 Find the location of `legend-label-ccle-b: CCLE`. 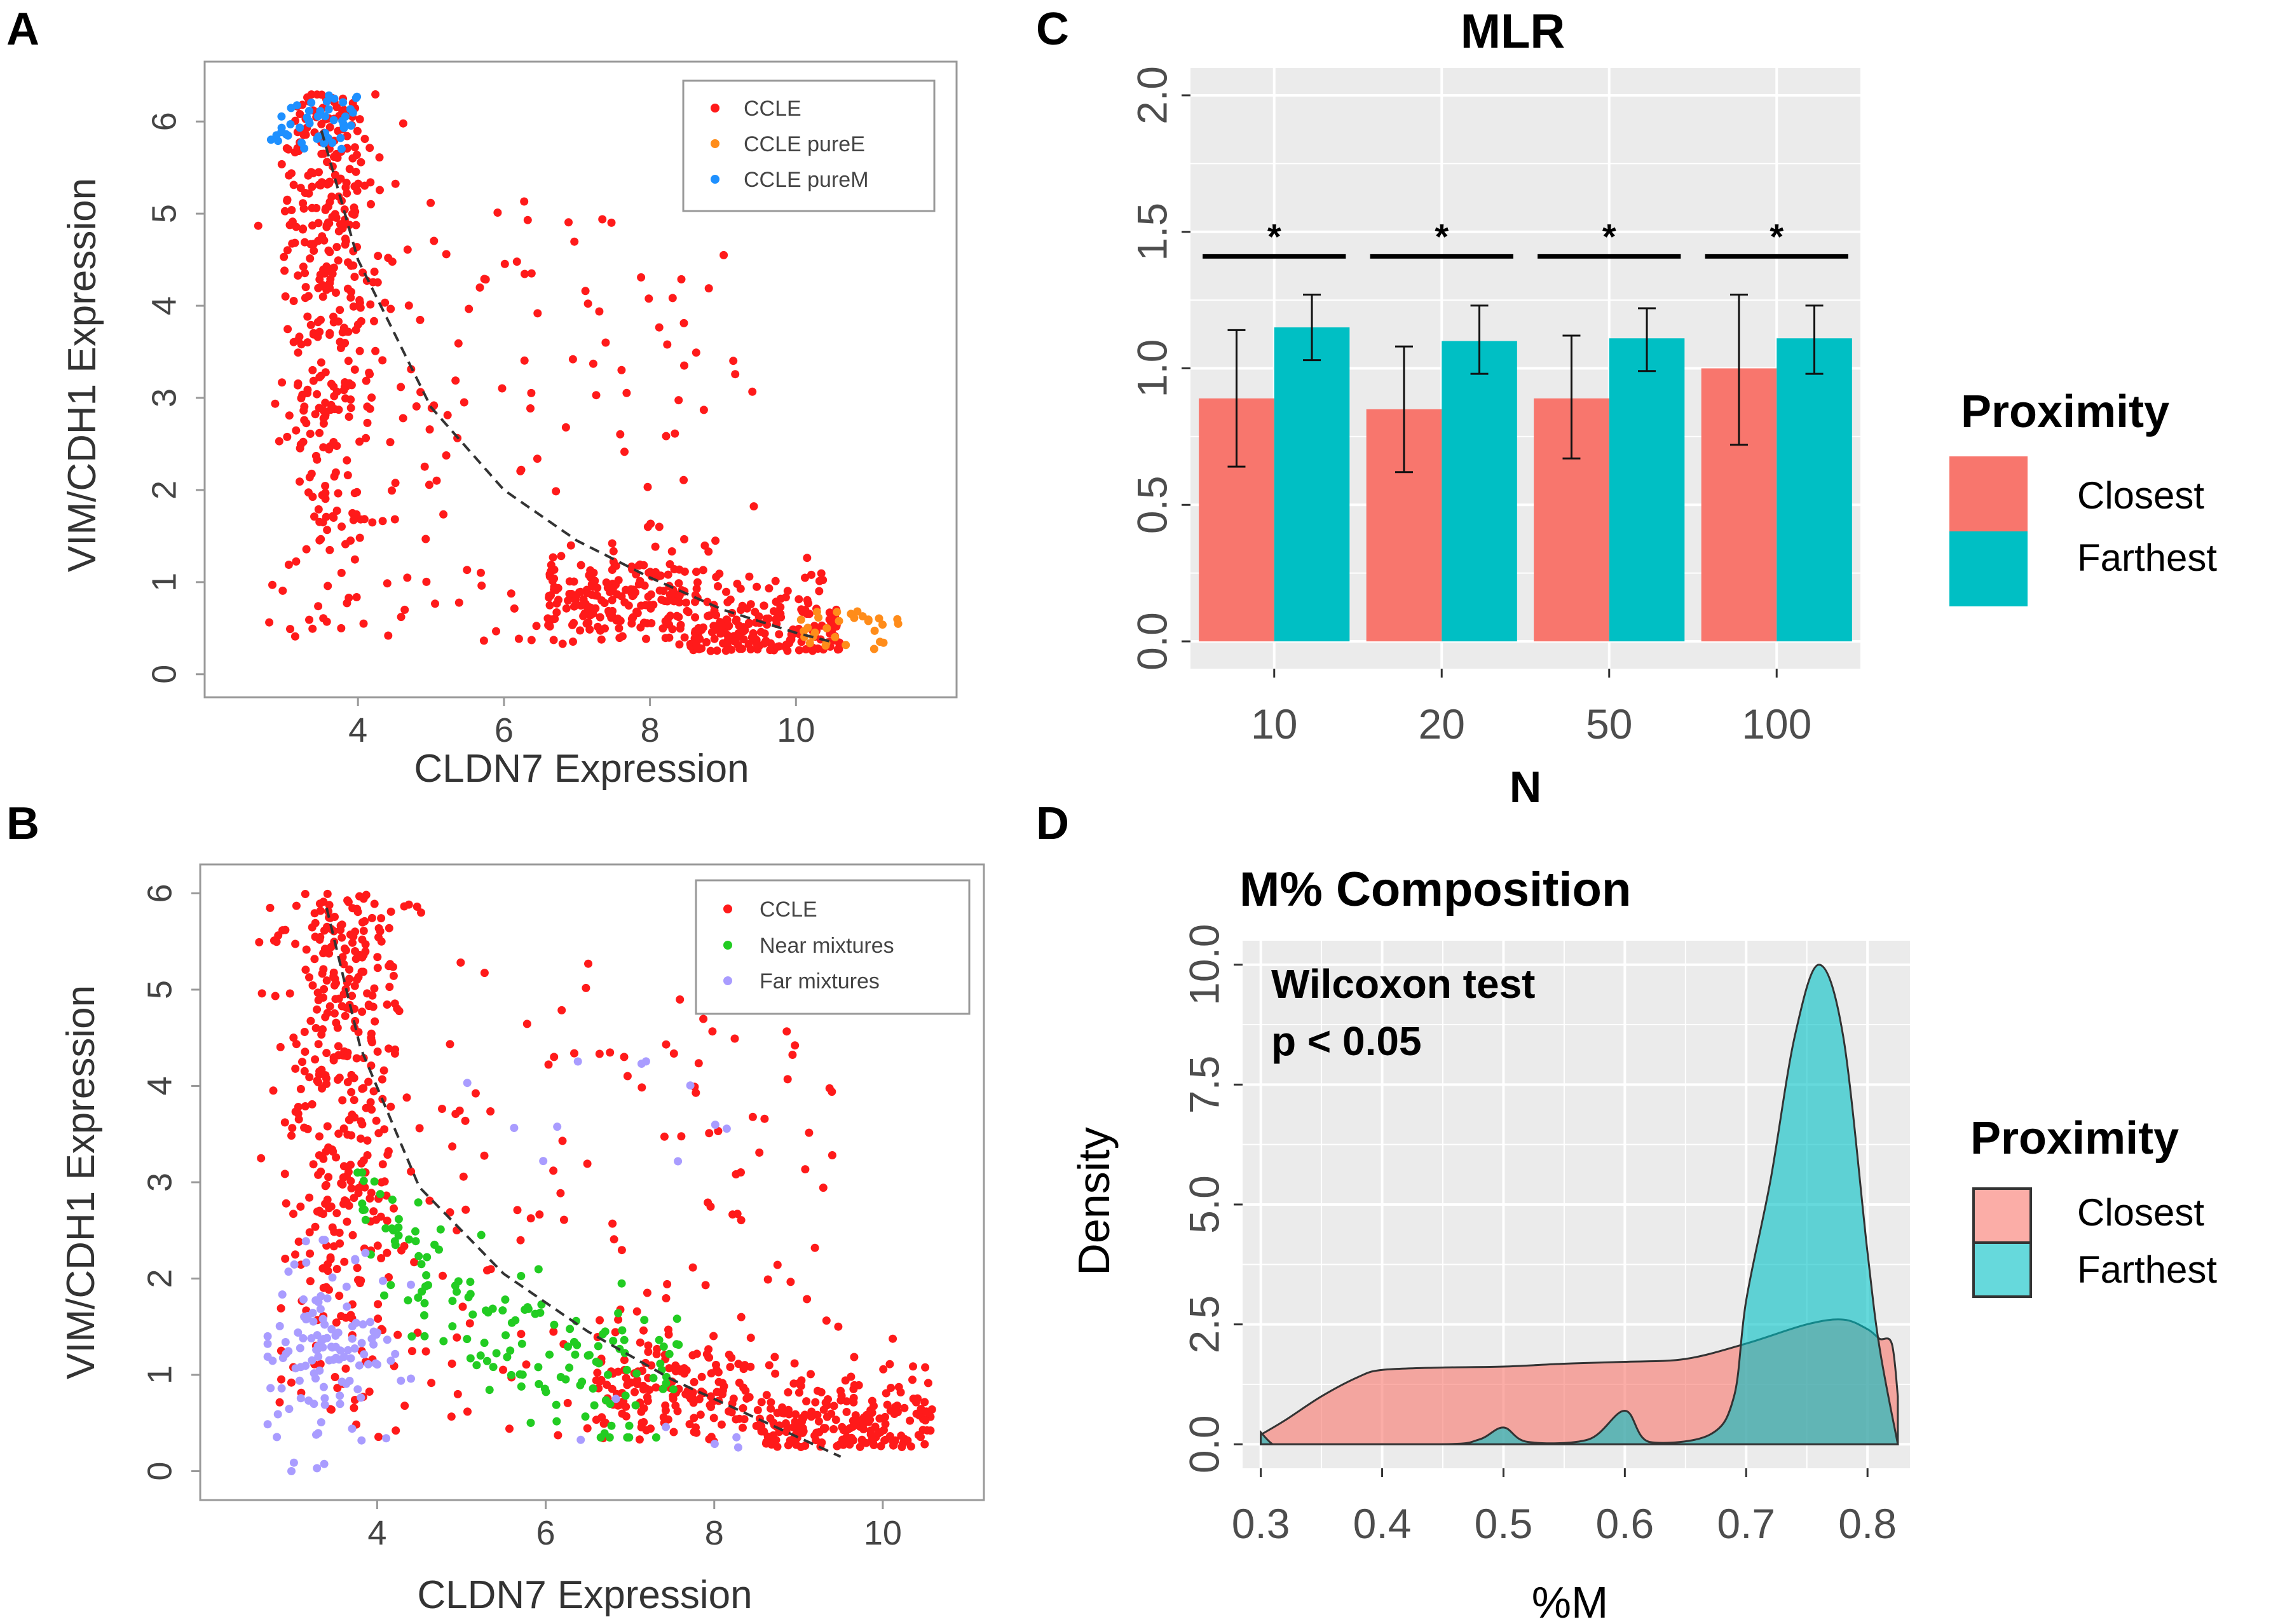

legend-label-ccle-b: CCLE is located at coordinates (788, 910).